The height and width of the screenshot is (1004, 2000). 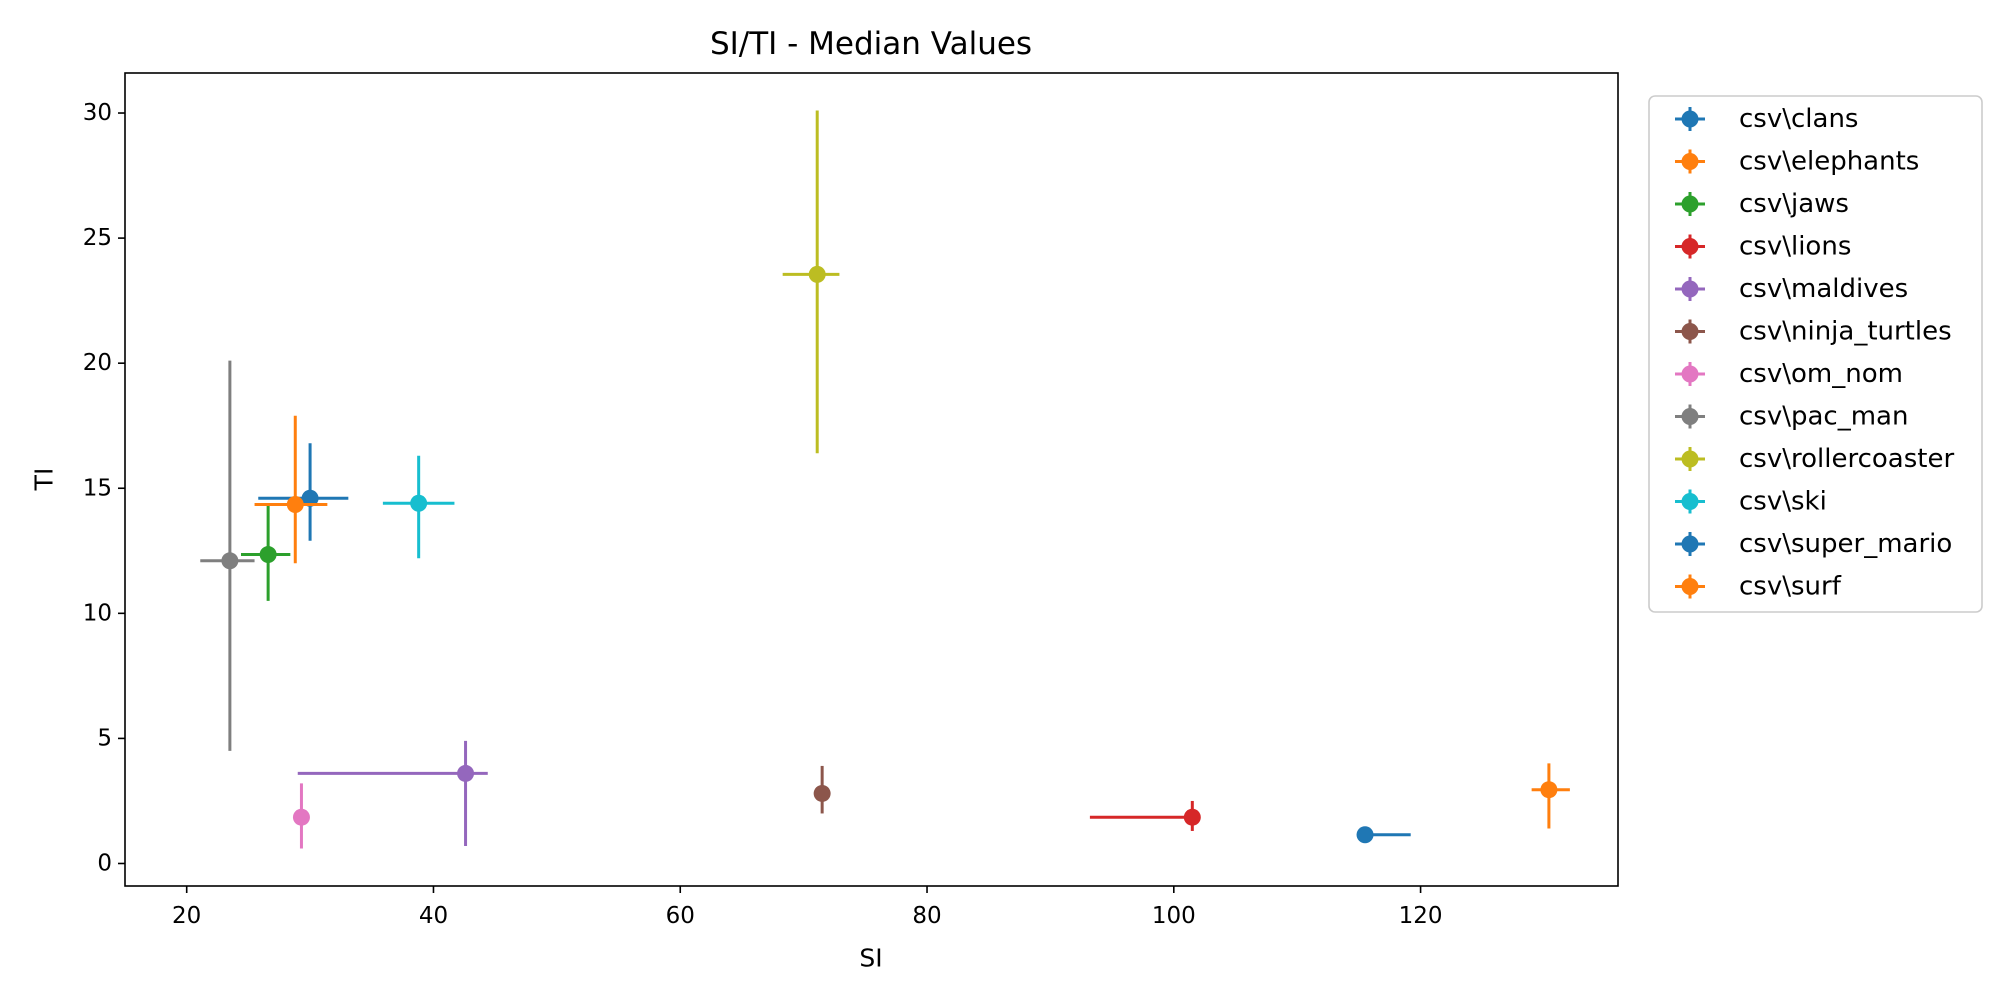 I want to click on y-tick-label: 5, so click(x=104, y=738).